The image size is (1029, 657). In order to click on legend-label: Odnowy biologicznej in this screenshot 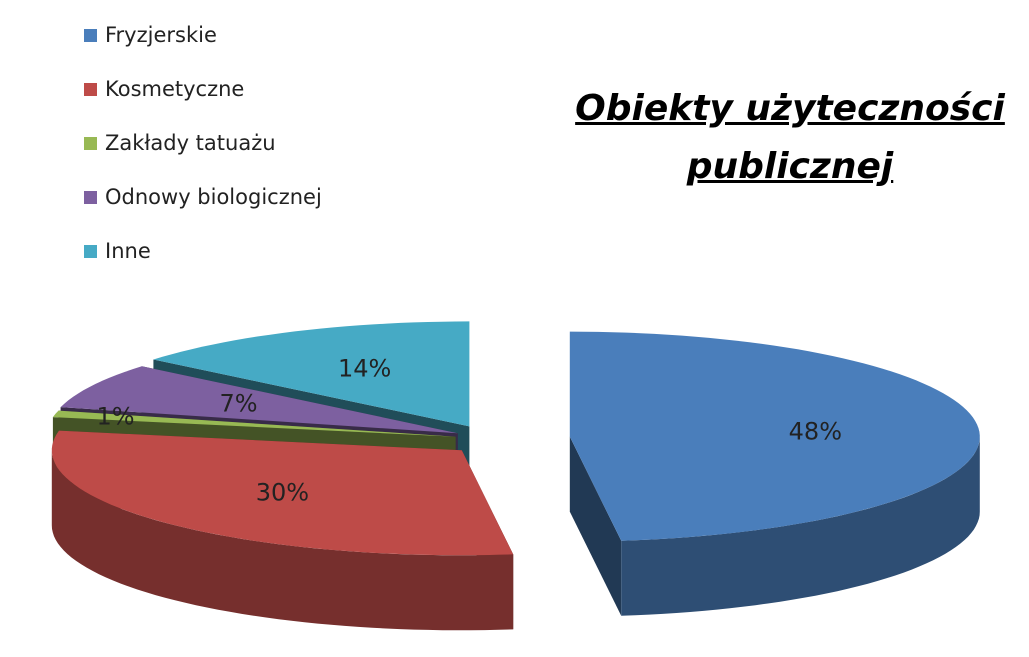, I will do `click(213, 197)`.